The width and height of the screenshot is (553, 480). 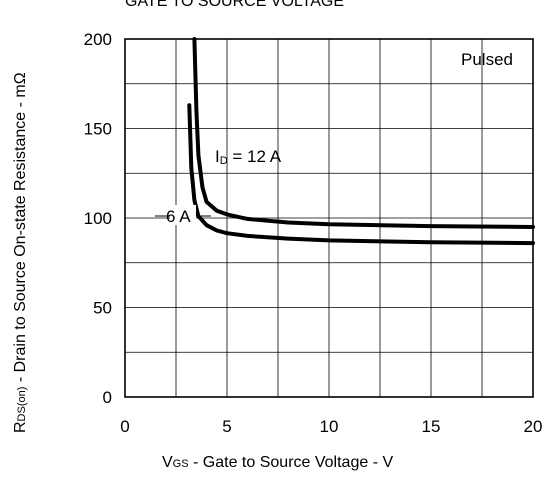 What do you see at coordinates (217, 156) in the screenshot?
I see `id-symbol: I` at bounding box center [217, 156].